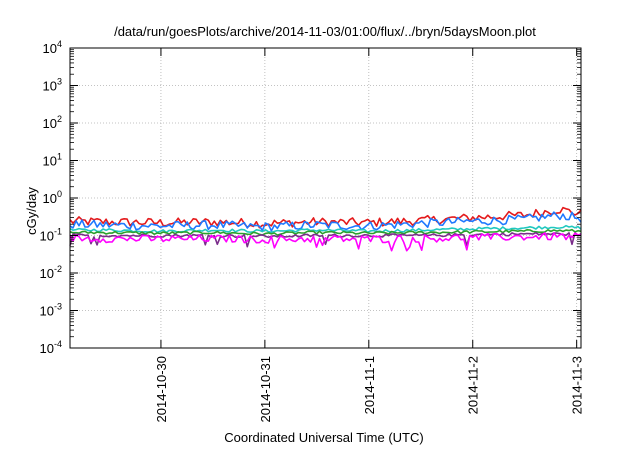 The image size is (640, 453). I want to click on x-tick-label: 2014-11-3, so click(577, 385).